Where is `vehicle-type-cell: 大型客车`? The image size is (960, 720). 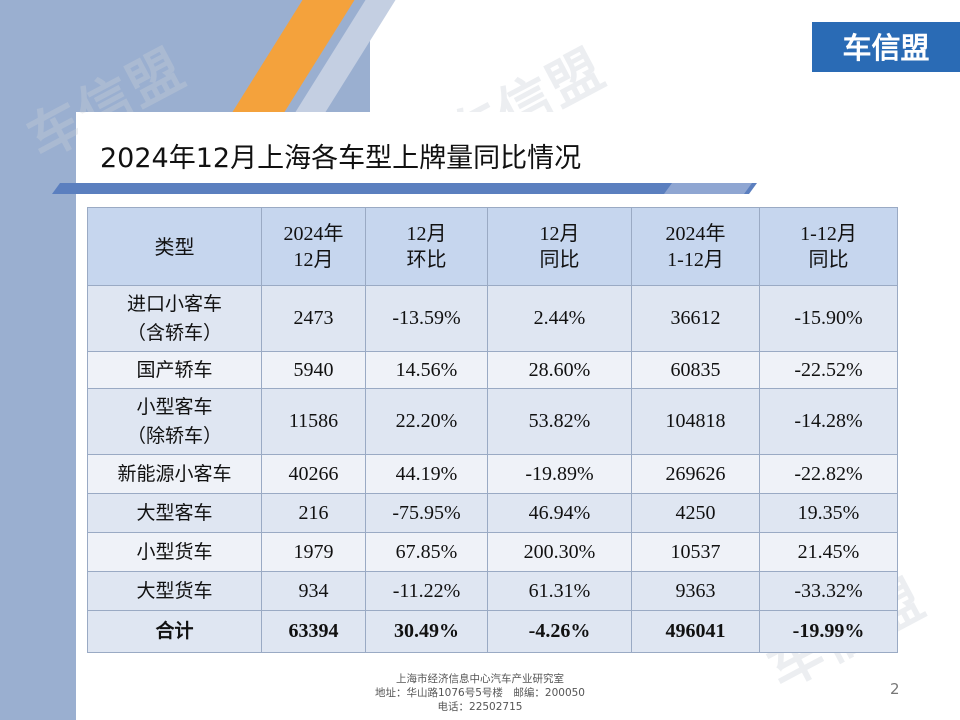
vehicle-type-cell: 大型客车 is located at coordinates (174, 513).